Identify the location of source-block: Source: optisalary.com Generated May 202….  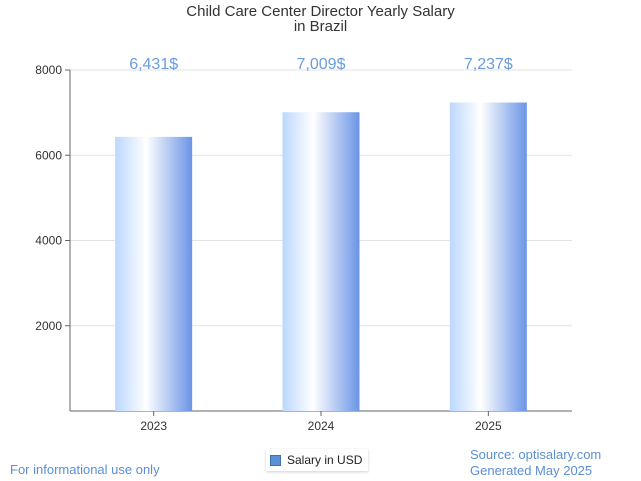
(535, 463).